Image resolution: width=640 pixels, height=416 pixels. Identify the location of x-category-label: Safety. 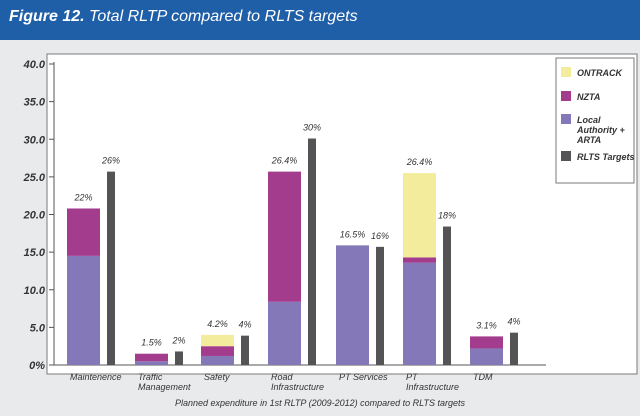
(217, 377).